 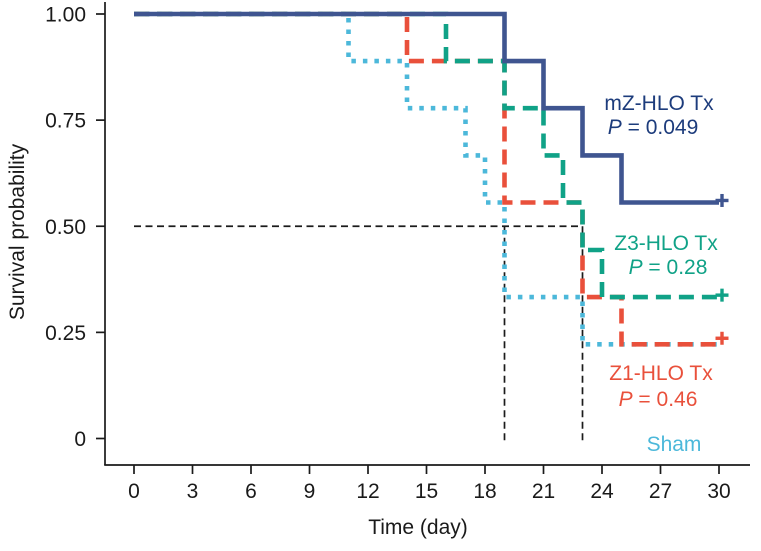 I want to click on x-tick-label-18: 18, so click(x=484, y=491).